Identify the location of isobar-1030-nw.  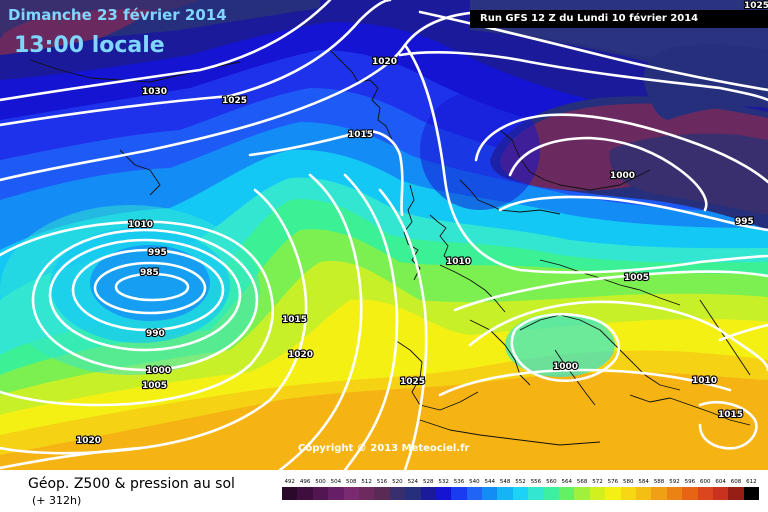
(166, 51).